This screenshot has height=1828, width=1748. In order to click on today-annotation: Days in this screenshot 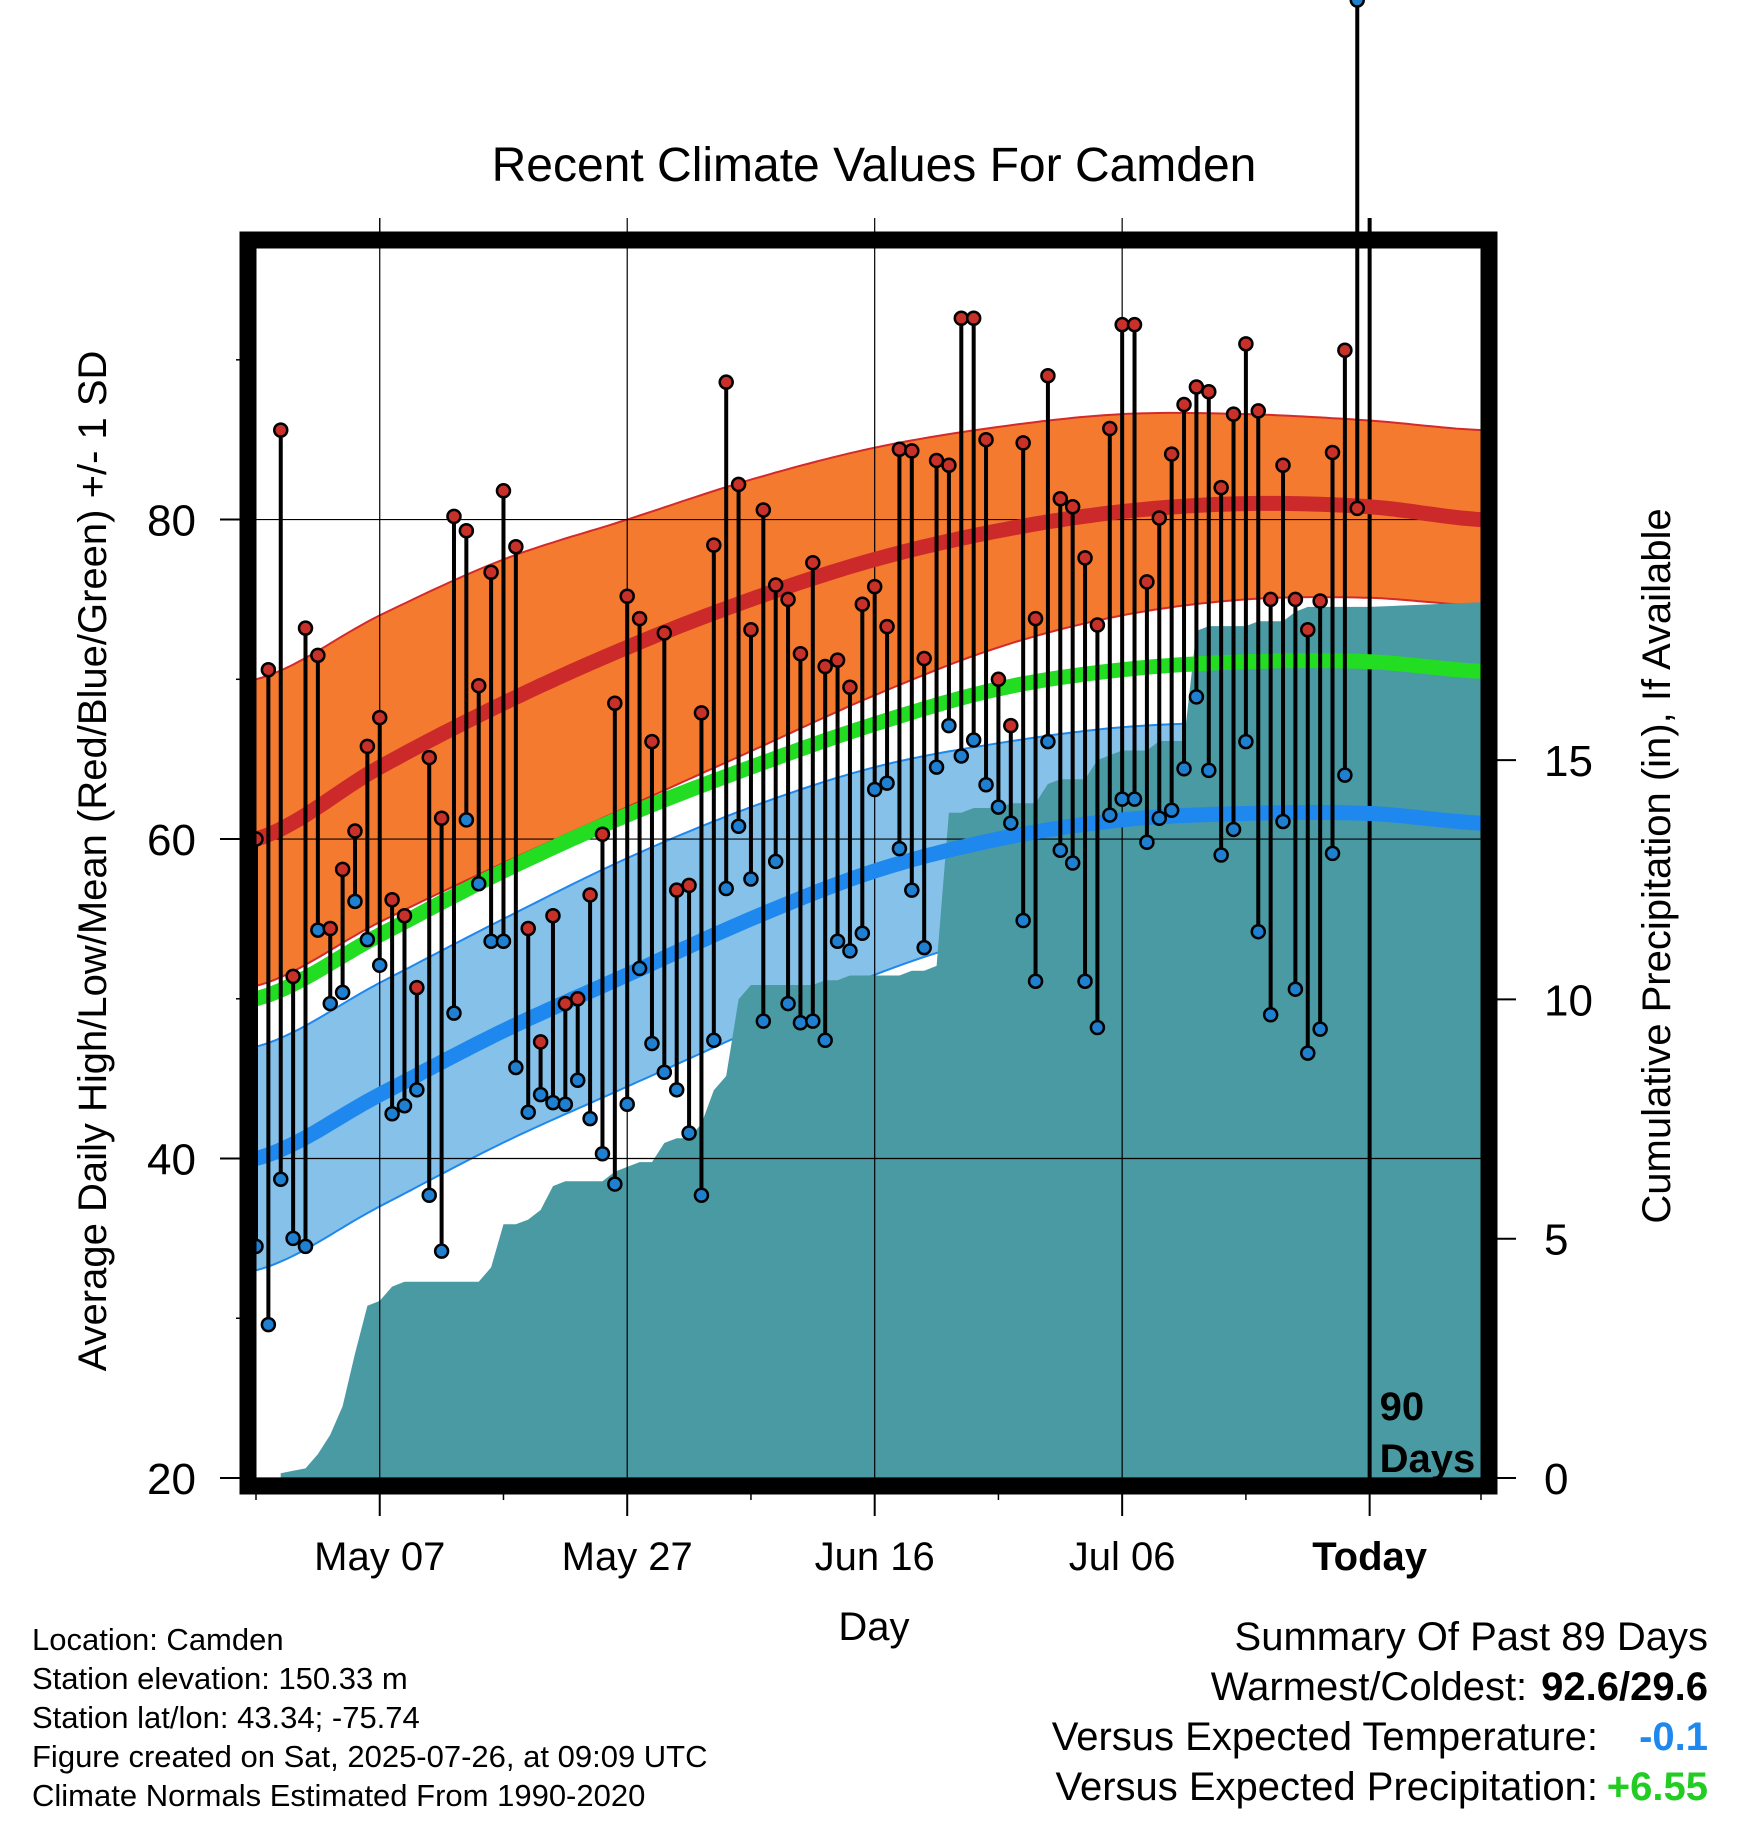, I will do `click(1428, 1459)`.